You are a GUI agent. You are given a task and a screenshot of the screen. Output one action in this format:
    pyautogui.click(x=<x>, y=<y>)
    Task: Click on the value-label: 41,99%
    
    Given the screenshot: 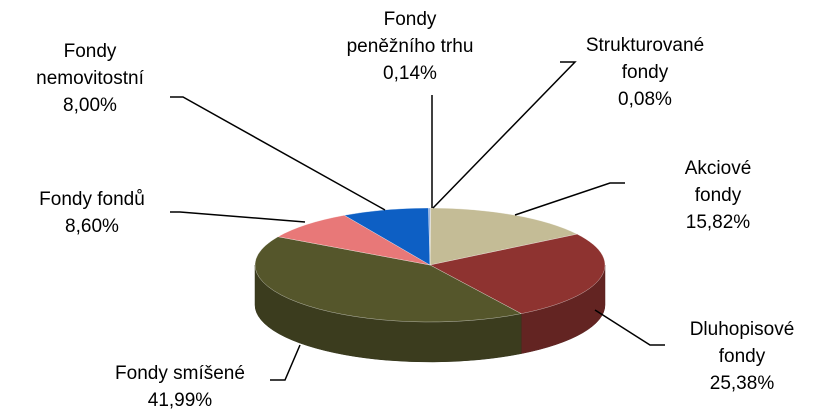 What is the action you would take?
    pyautogui.click(x=180, y=400)
    